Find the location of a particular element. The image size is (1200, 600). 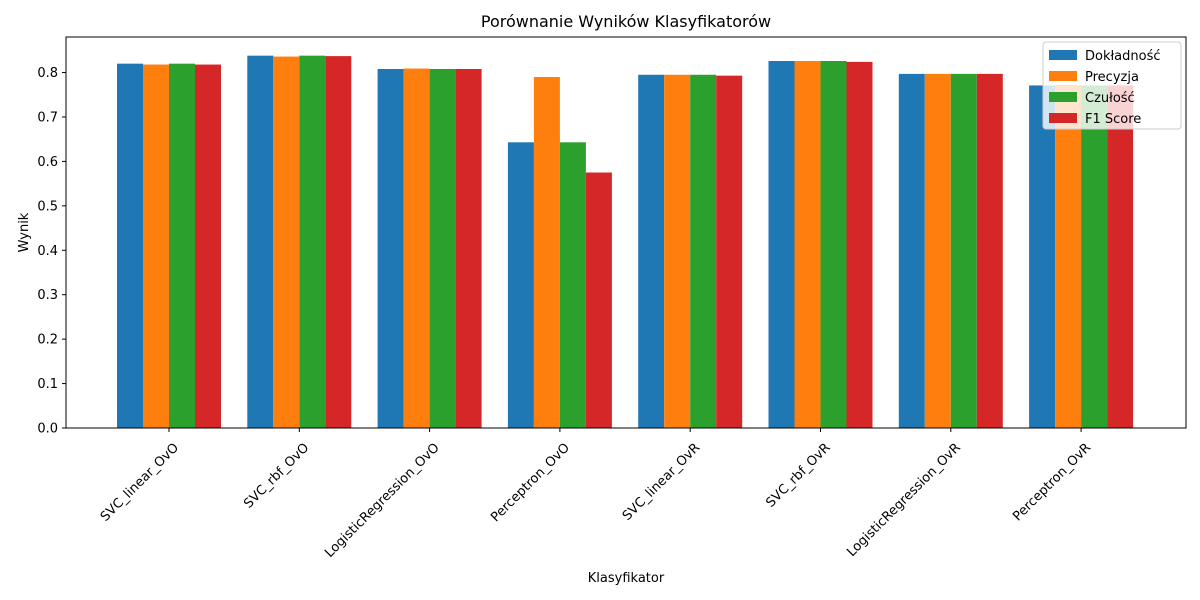

bar-SVC_rbf_OvO-Precyzja is located at coordinates (286, 242).